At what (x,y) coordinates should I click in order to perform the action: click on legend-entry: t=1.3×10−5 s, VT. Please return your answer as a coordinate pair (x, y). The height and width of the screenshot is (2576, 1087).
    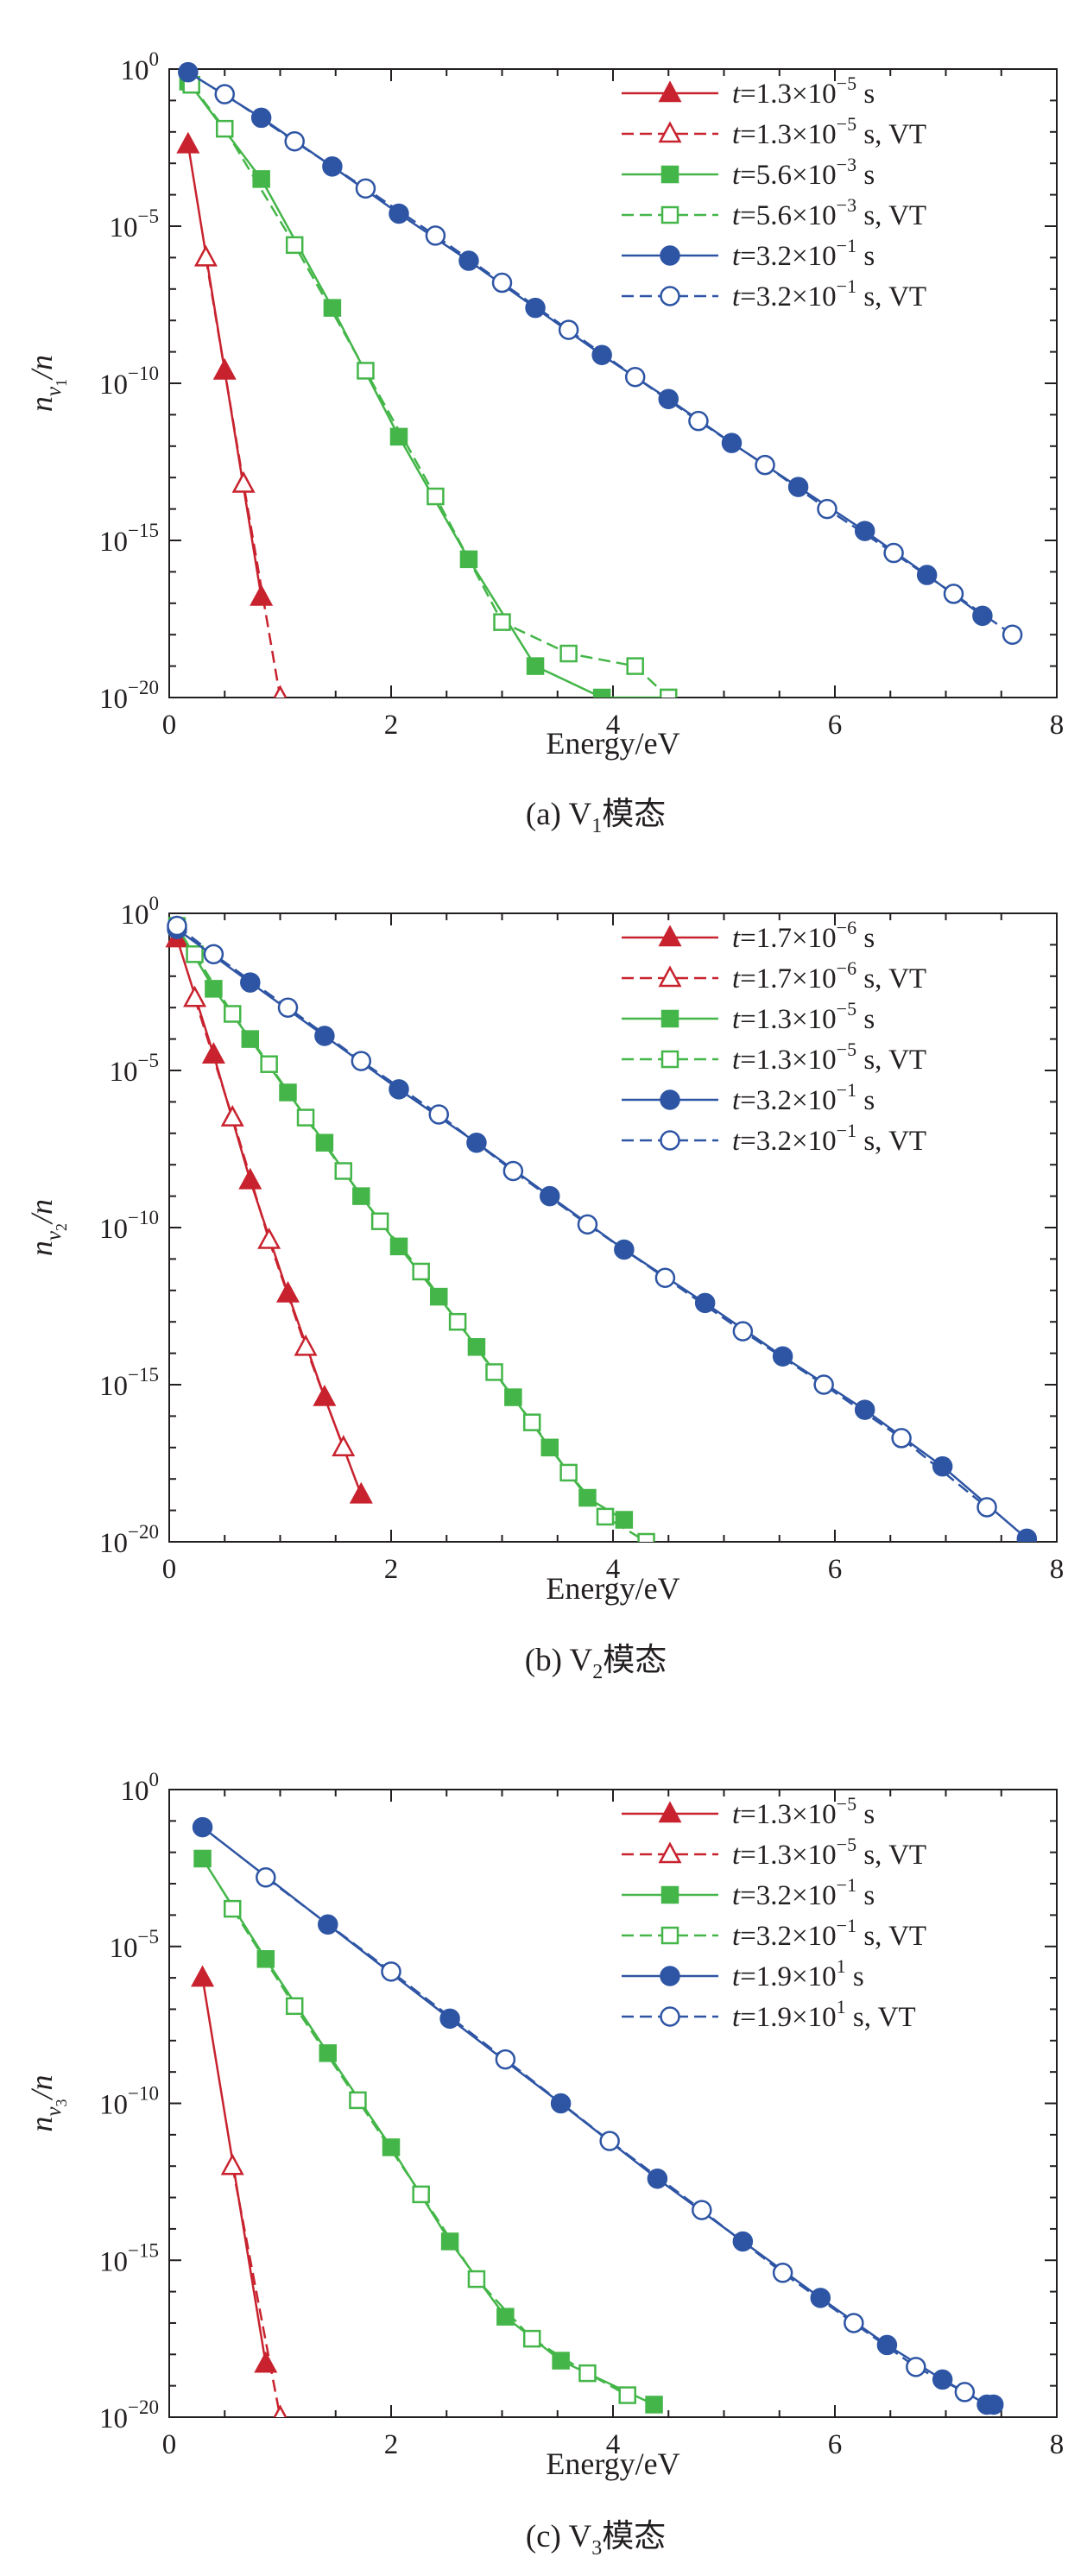
    Looking at the image, I should click on (774, 1057).